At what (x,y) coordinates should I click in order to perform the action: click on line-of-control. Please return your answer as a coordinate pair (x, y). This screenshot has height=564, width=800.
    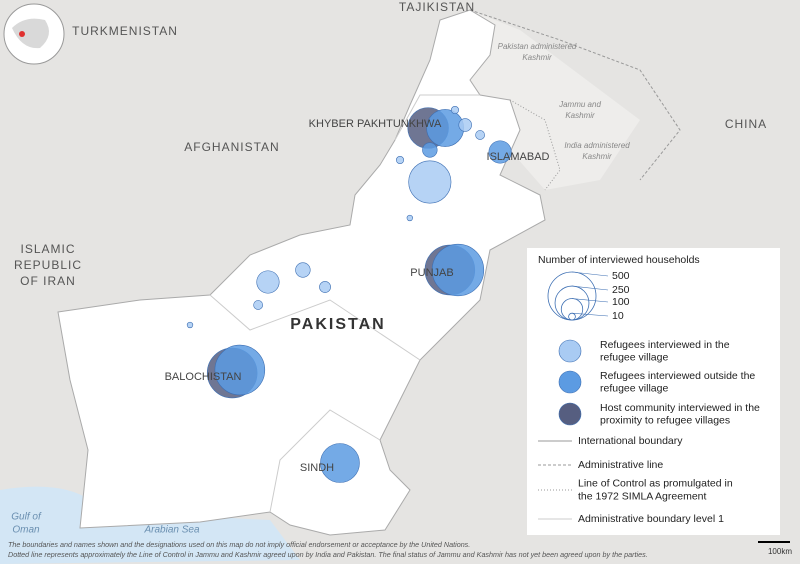
    Looking at the image, I should click on (535, 145).